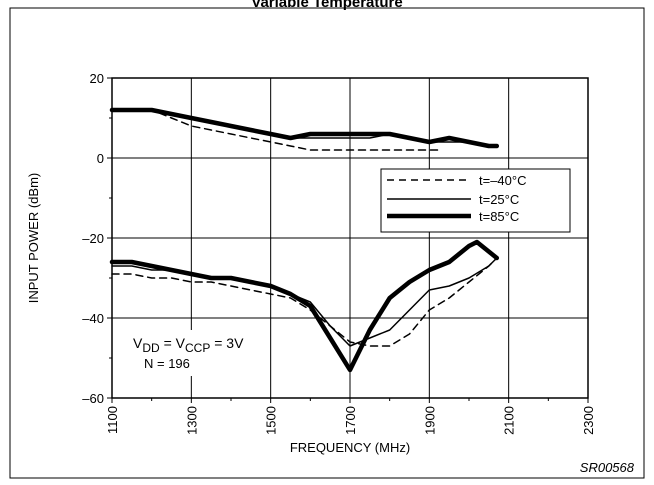 The image size is (654, 485). Describe the element at coordinates (499, 199) in the screenshot. I see `legend-label-25: t=25°C` at that location.